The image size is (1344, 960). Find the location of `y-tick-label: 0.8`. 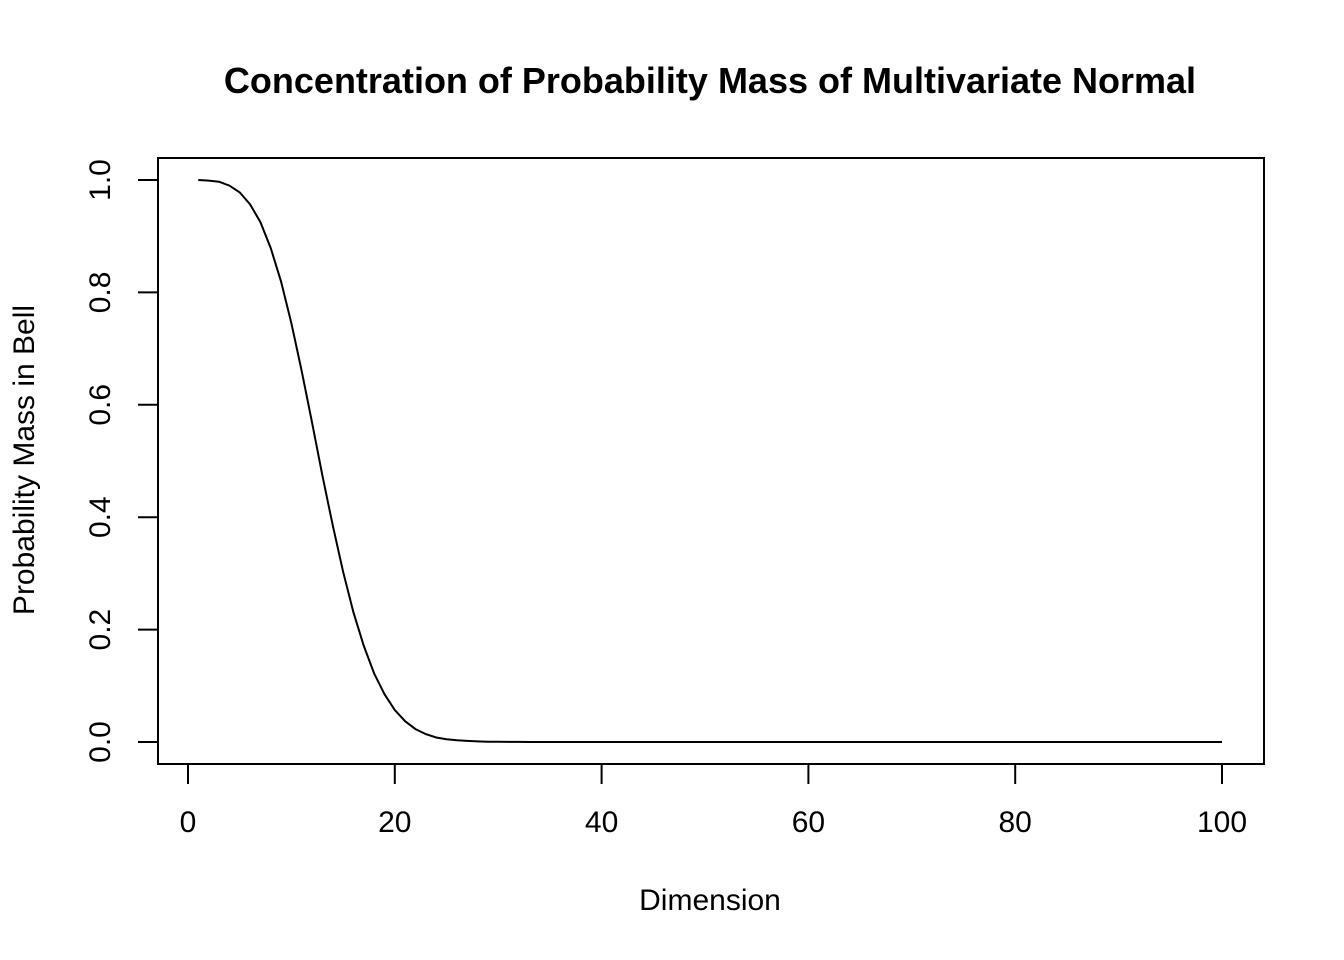

y-tick-label: 0.8 is located at coordinates (100, 293).